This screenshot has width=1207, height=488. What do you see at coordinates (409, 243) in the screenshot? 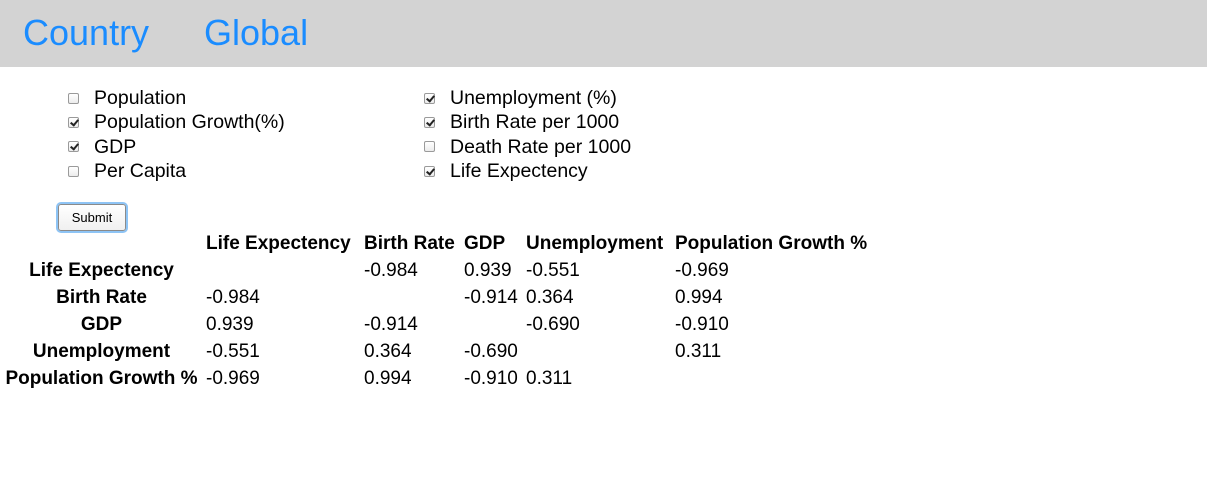
I see `column-header: Birth Rate` at bounding box center [409, 243].